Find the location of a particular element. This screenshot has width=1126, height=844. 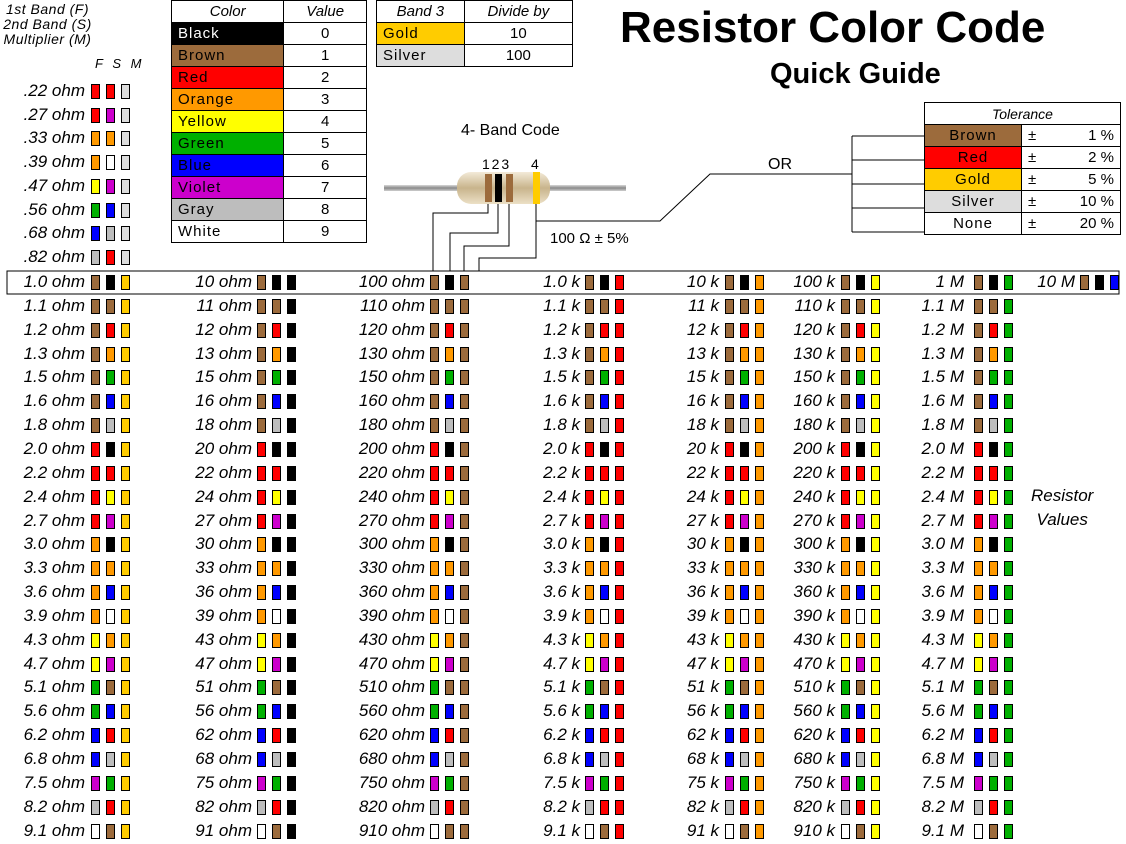

value-label: 3.0 k is located at coordinates (561, 543).